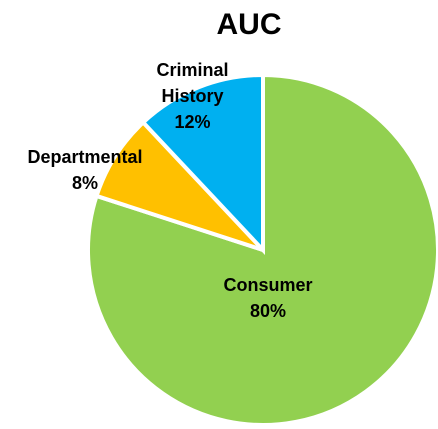 This screenshot has width=438, height=429. What do you see at coordinates (85, 170) in the screenshot?
I see `slice-label: Departmental 8%` at bounding box center [85, 170].